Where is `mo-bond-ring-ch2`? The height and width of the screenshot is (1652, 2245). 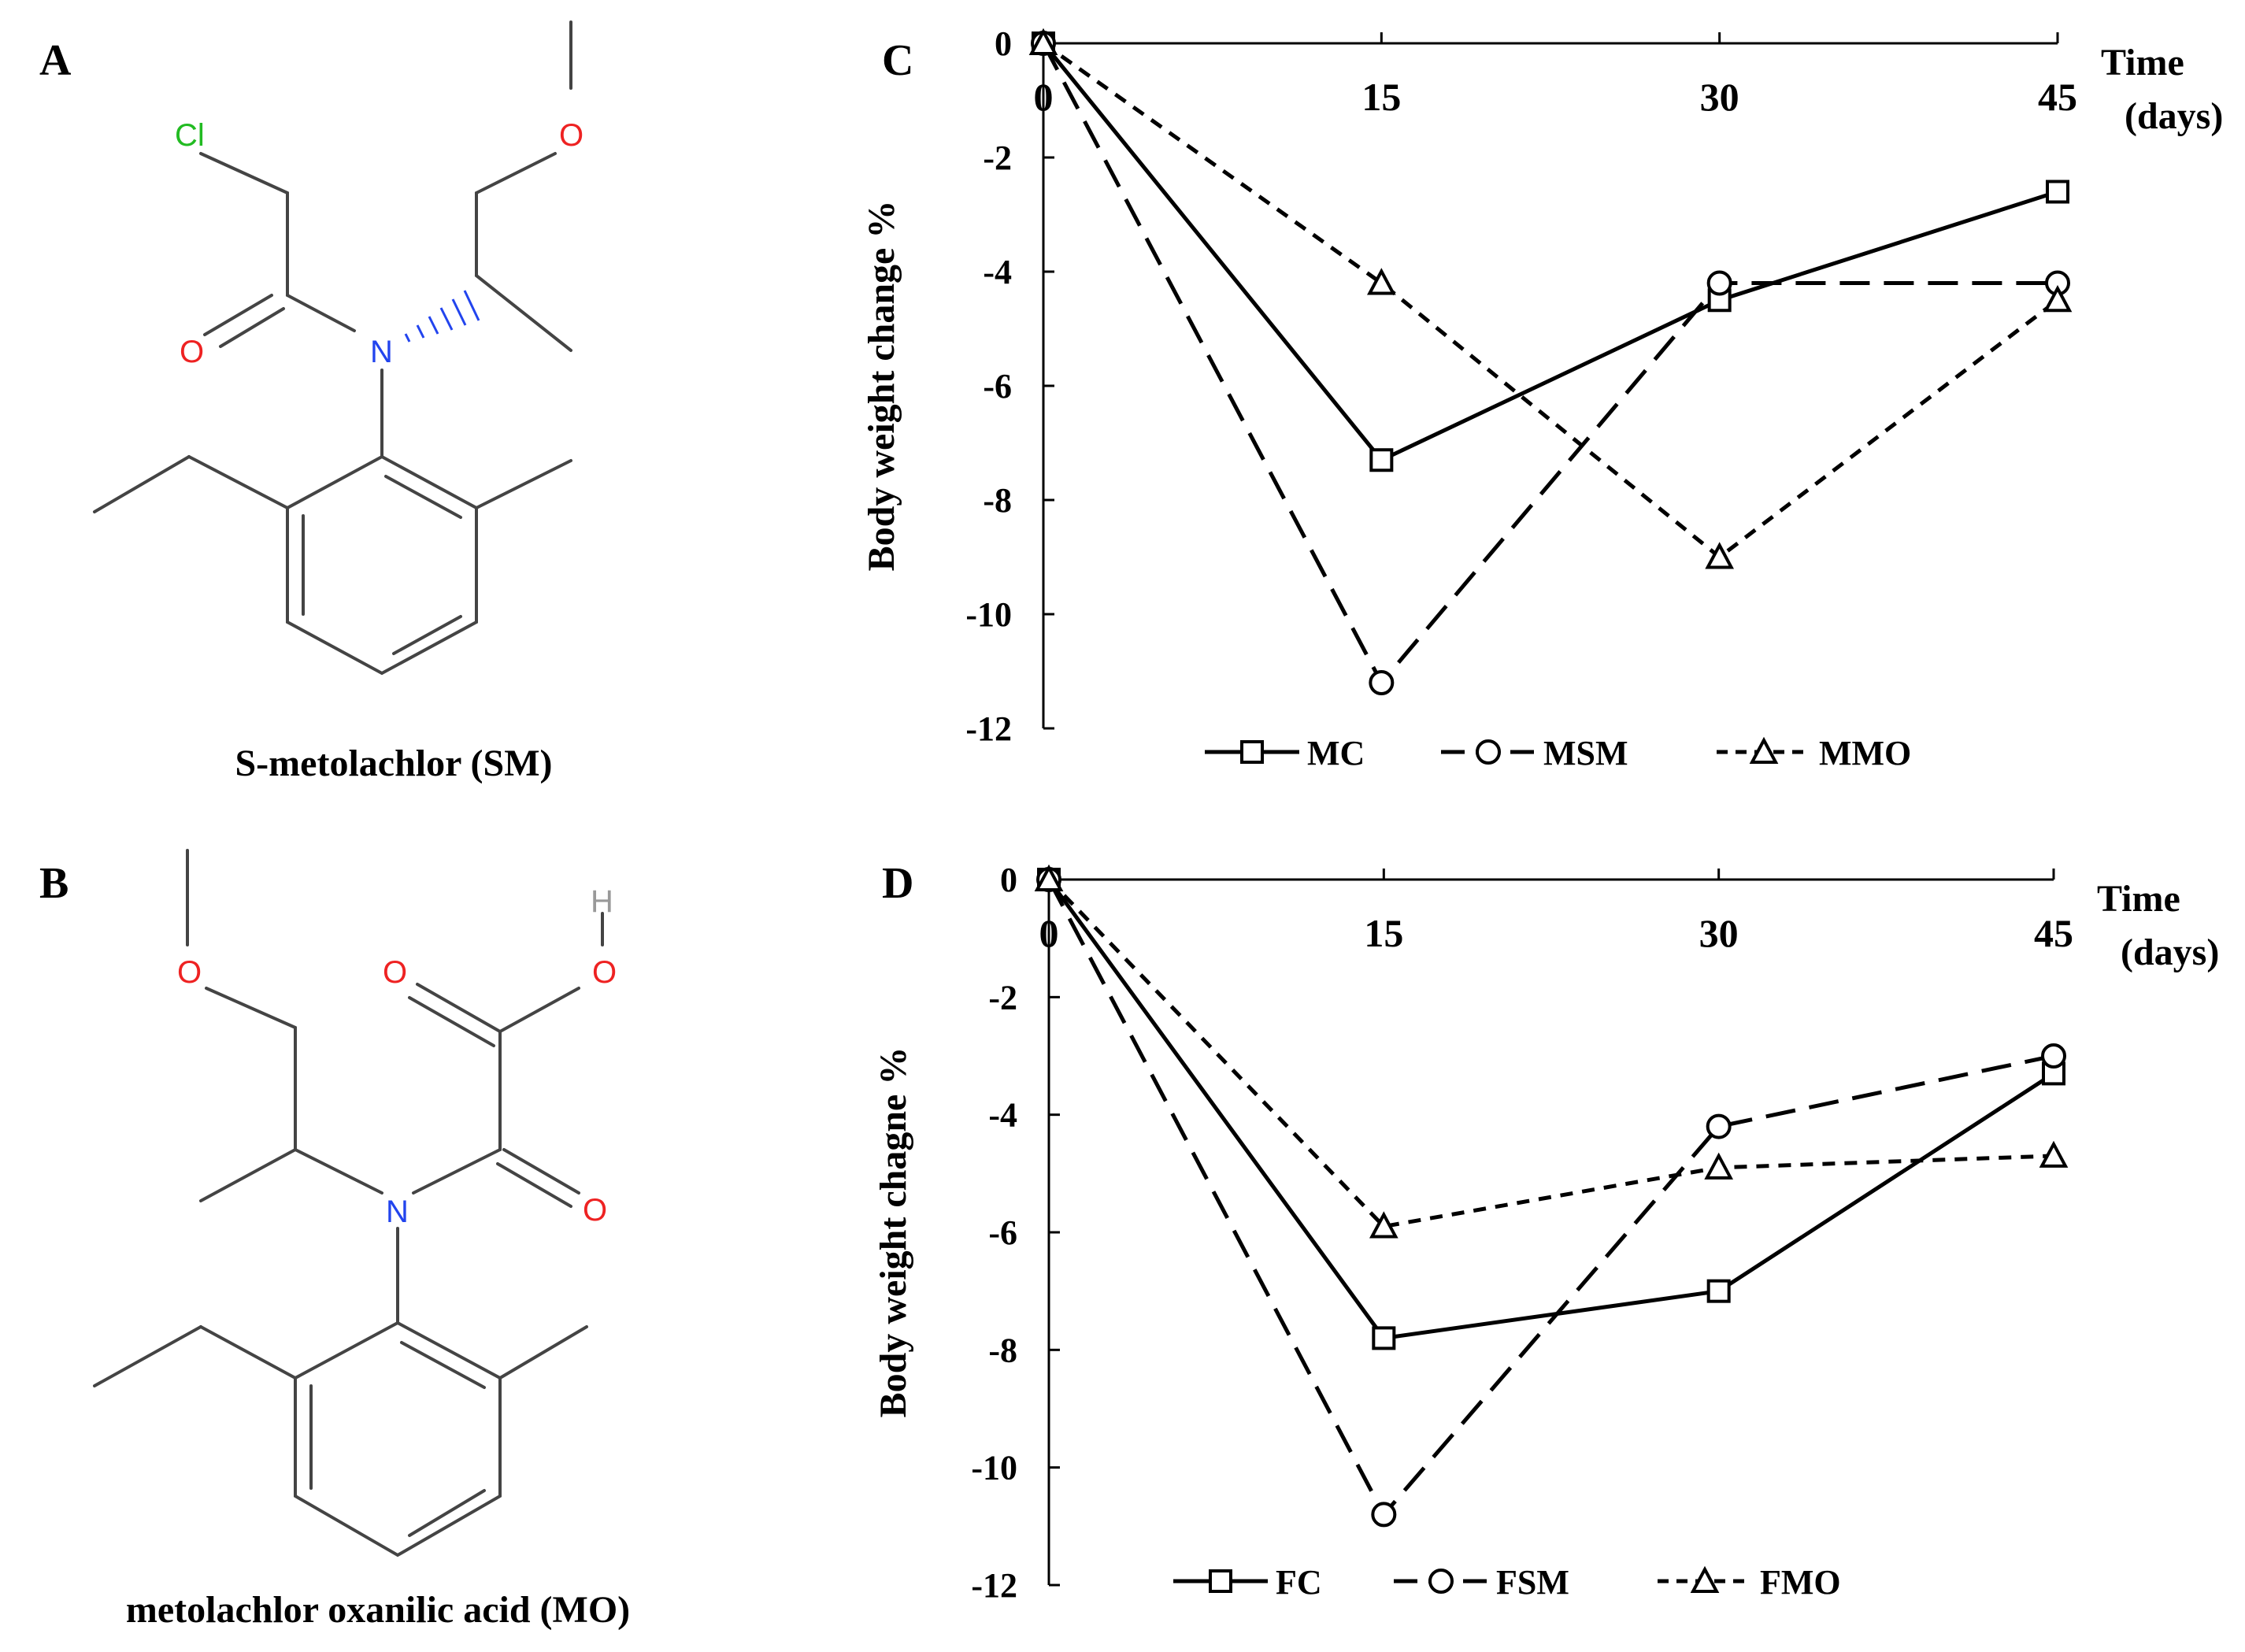 mo-bond-ring-ch2 is located at coordinates (248, 1352).